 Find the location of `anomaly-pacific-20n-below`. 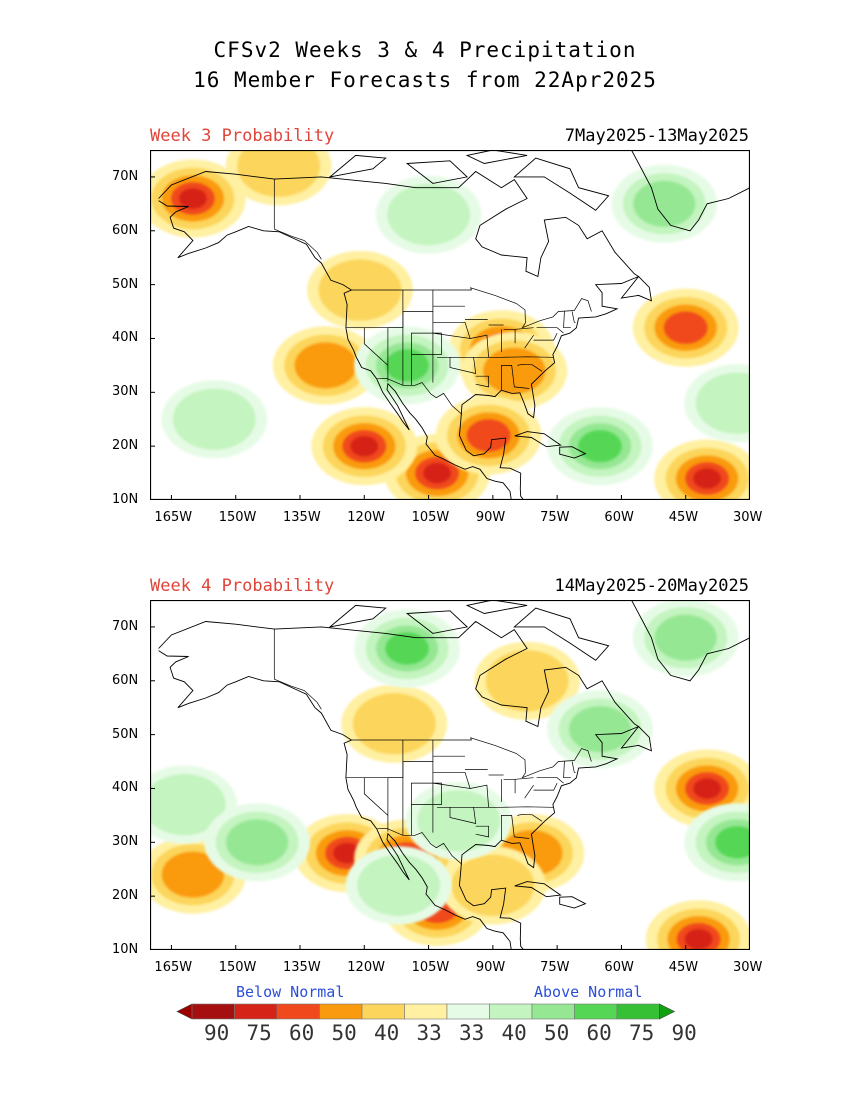

anomaly-pacific-20n-below is located at coordinates (364, 446).